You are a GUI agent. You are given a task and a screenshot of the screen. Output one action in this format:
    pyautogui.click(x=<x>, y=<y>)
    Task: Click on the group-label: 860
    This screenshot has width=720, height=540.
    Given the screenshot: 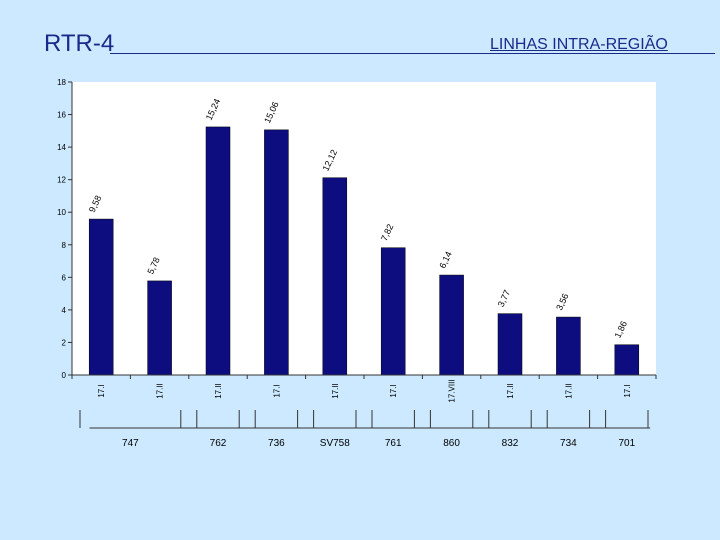 What is the action you would take?
    pyautogui.click(x=451, y=443)
    